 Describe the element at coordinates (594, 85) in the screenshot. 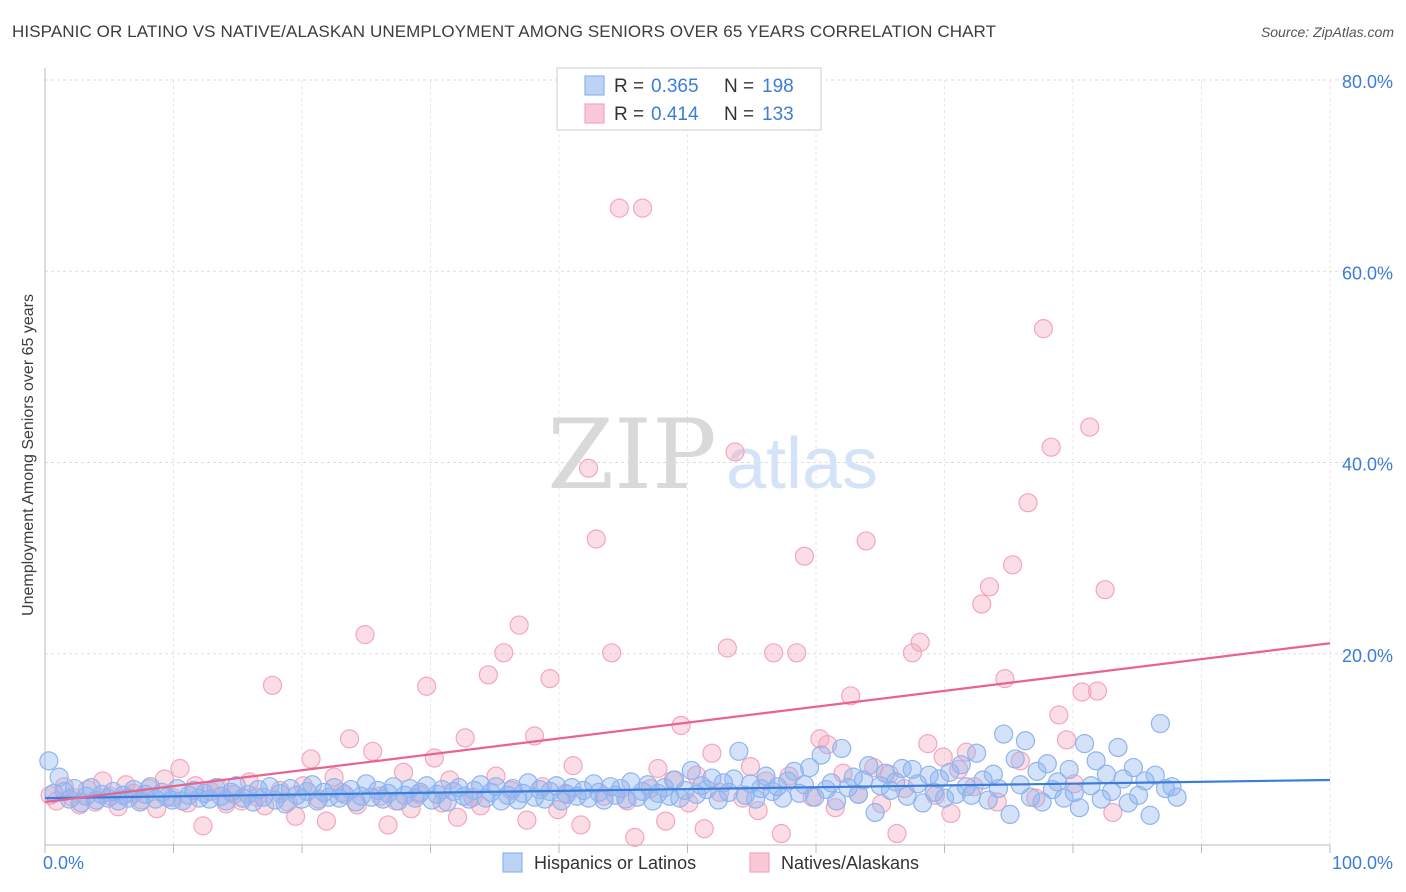

I see `stats-swatch-blue` at that location.